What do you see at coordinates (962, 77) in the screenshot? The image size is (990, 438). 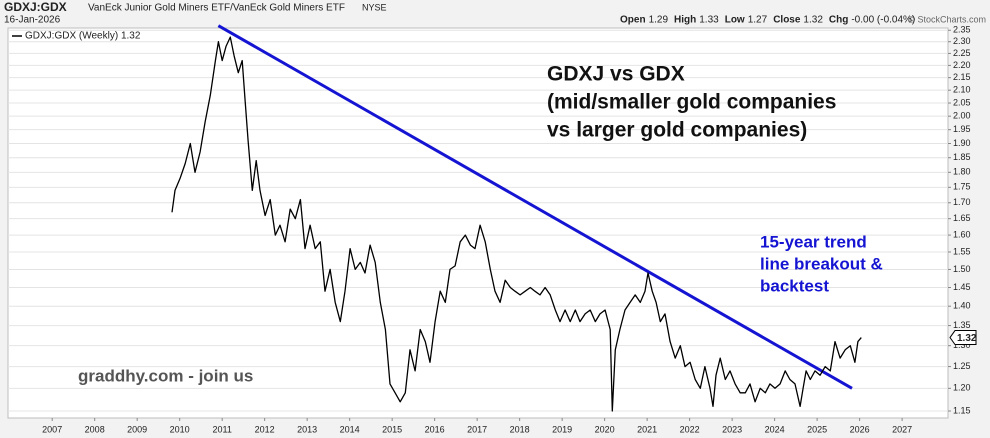 I see `y-tick-label: 2.15` at bounding box center [962, 77].